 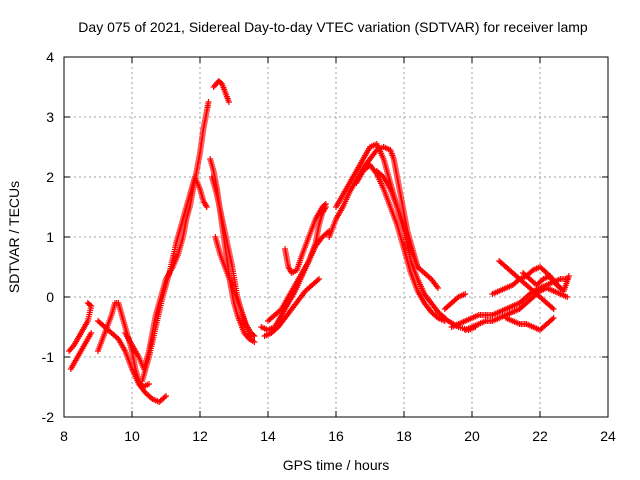 I want to click on x-tick-label: 12, so click(x=200, y=436).